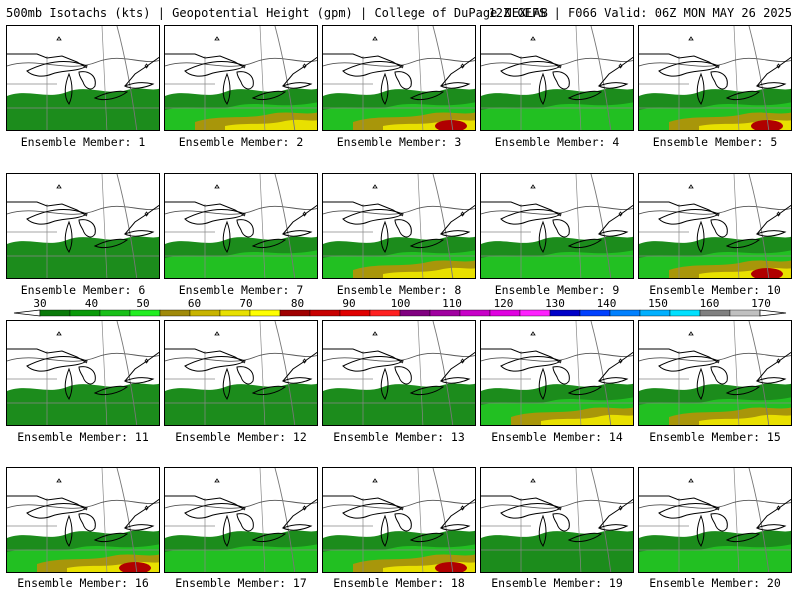 The image size is (800, 600). I want to click on ensemble-member-caption: Ensemble Member: 11, so click(83, 437).